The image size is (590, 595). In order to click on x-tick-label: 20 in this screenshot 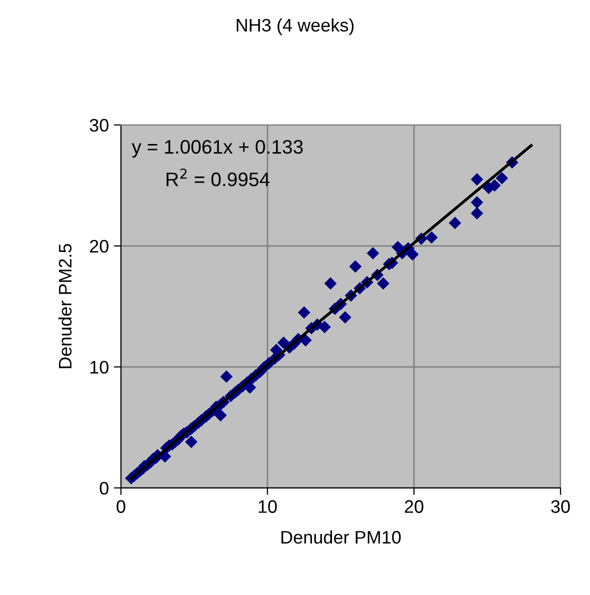, I will do `click(414, 506)`.